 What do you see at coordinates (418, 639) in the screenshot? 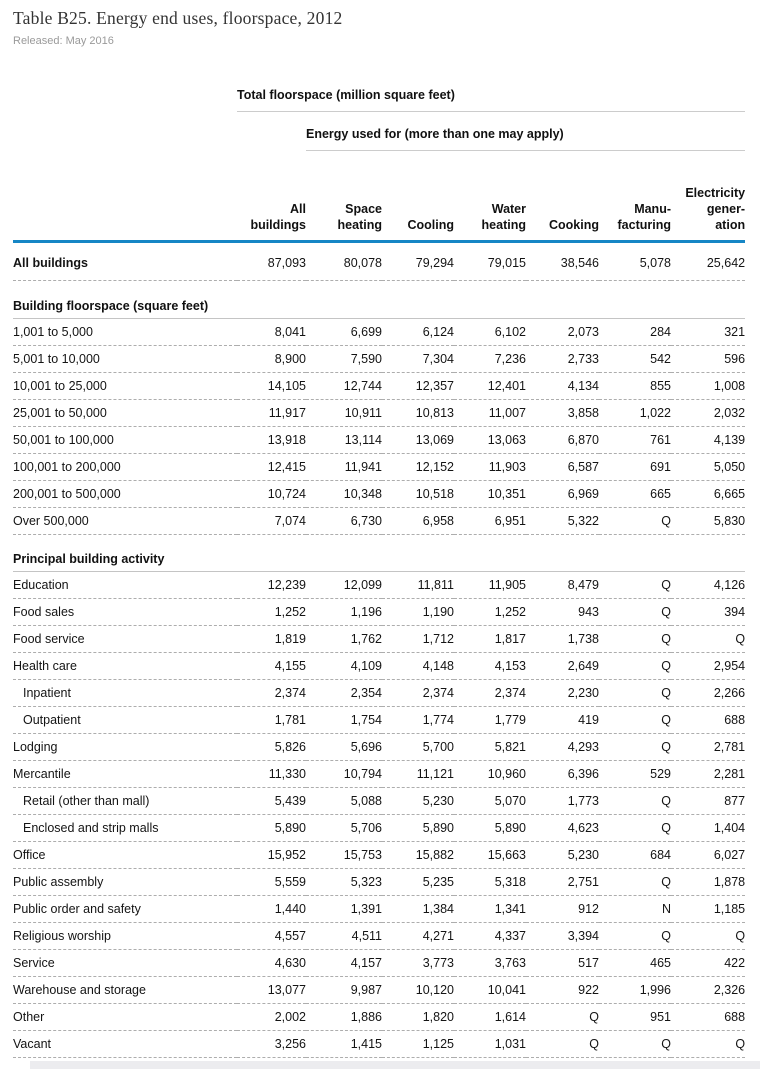
I see `data-cell: 1,712` at bounding box center [418, 639].